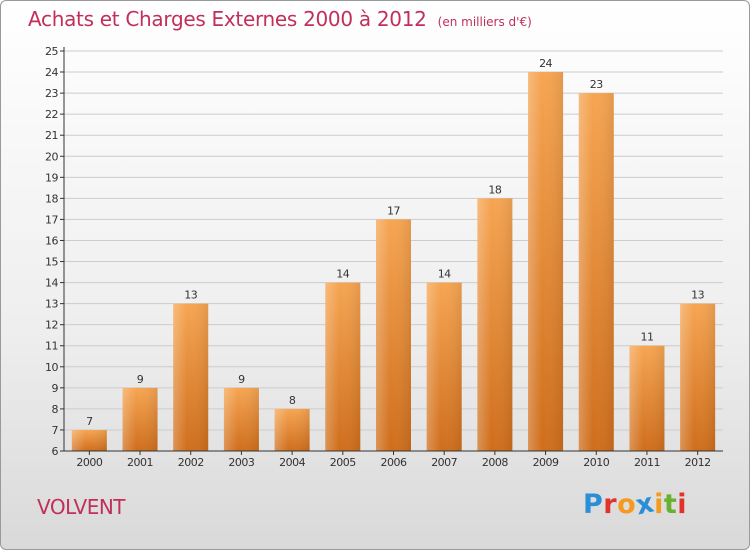 The width and height of the screenshot is (750, 550). What do you see at coordinates (55, 388) in the screenshot?
I see `y-tick-label: 9` at bounding box center [55, 388].